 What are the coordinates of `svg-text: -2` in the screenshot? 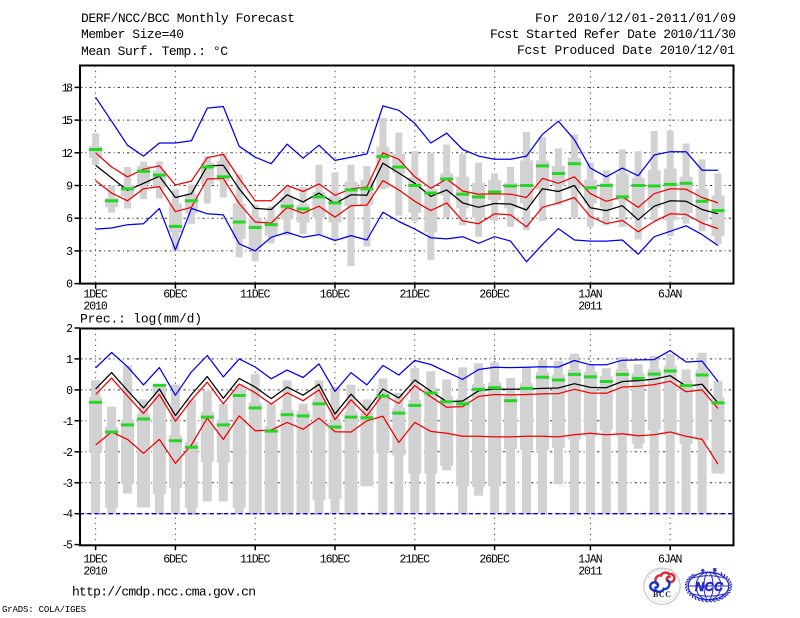 It's located at (67, 453).